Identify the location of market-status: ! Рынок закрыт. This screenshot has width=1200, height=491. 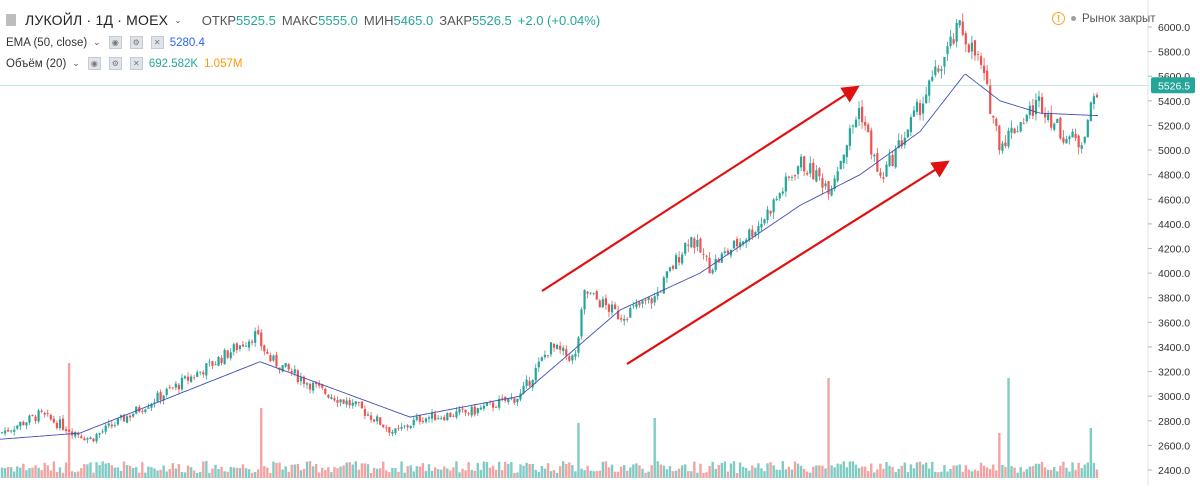
(1104, 18).